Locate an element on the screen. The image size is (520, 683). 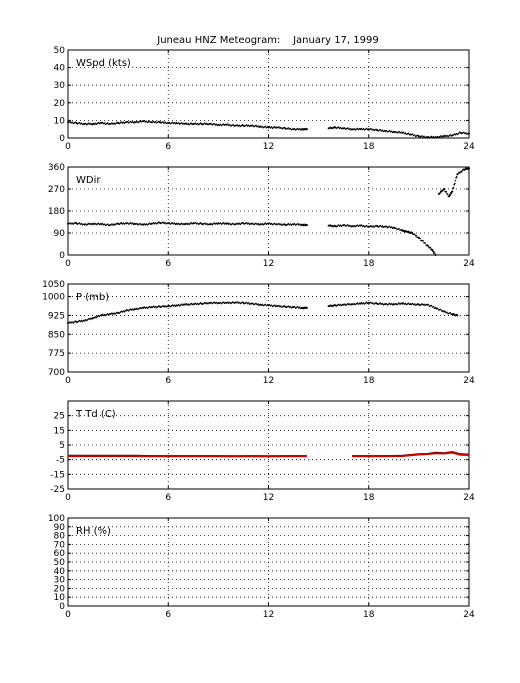
y-tick-label: 20 is located at coordinates (60, 104).